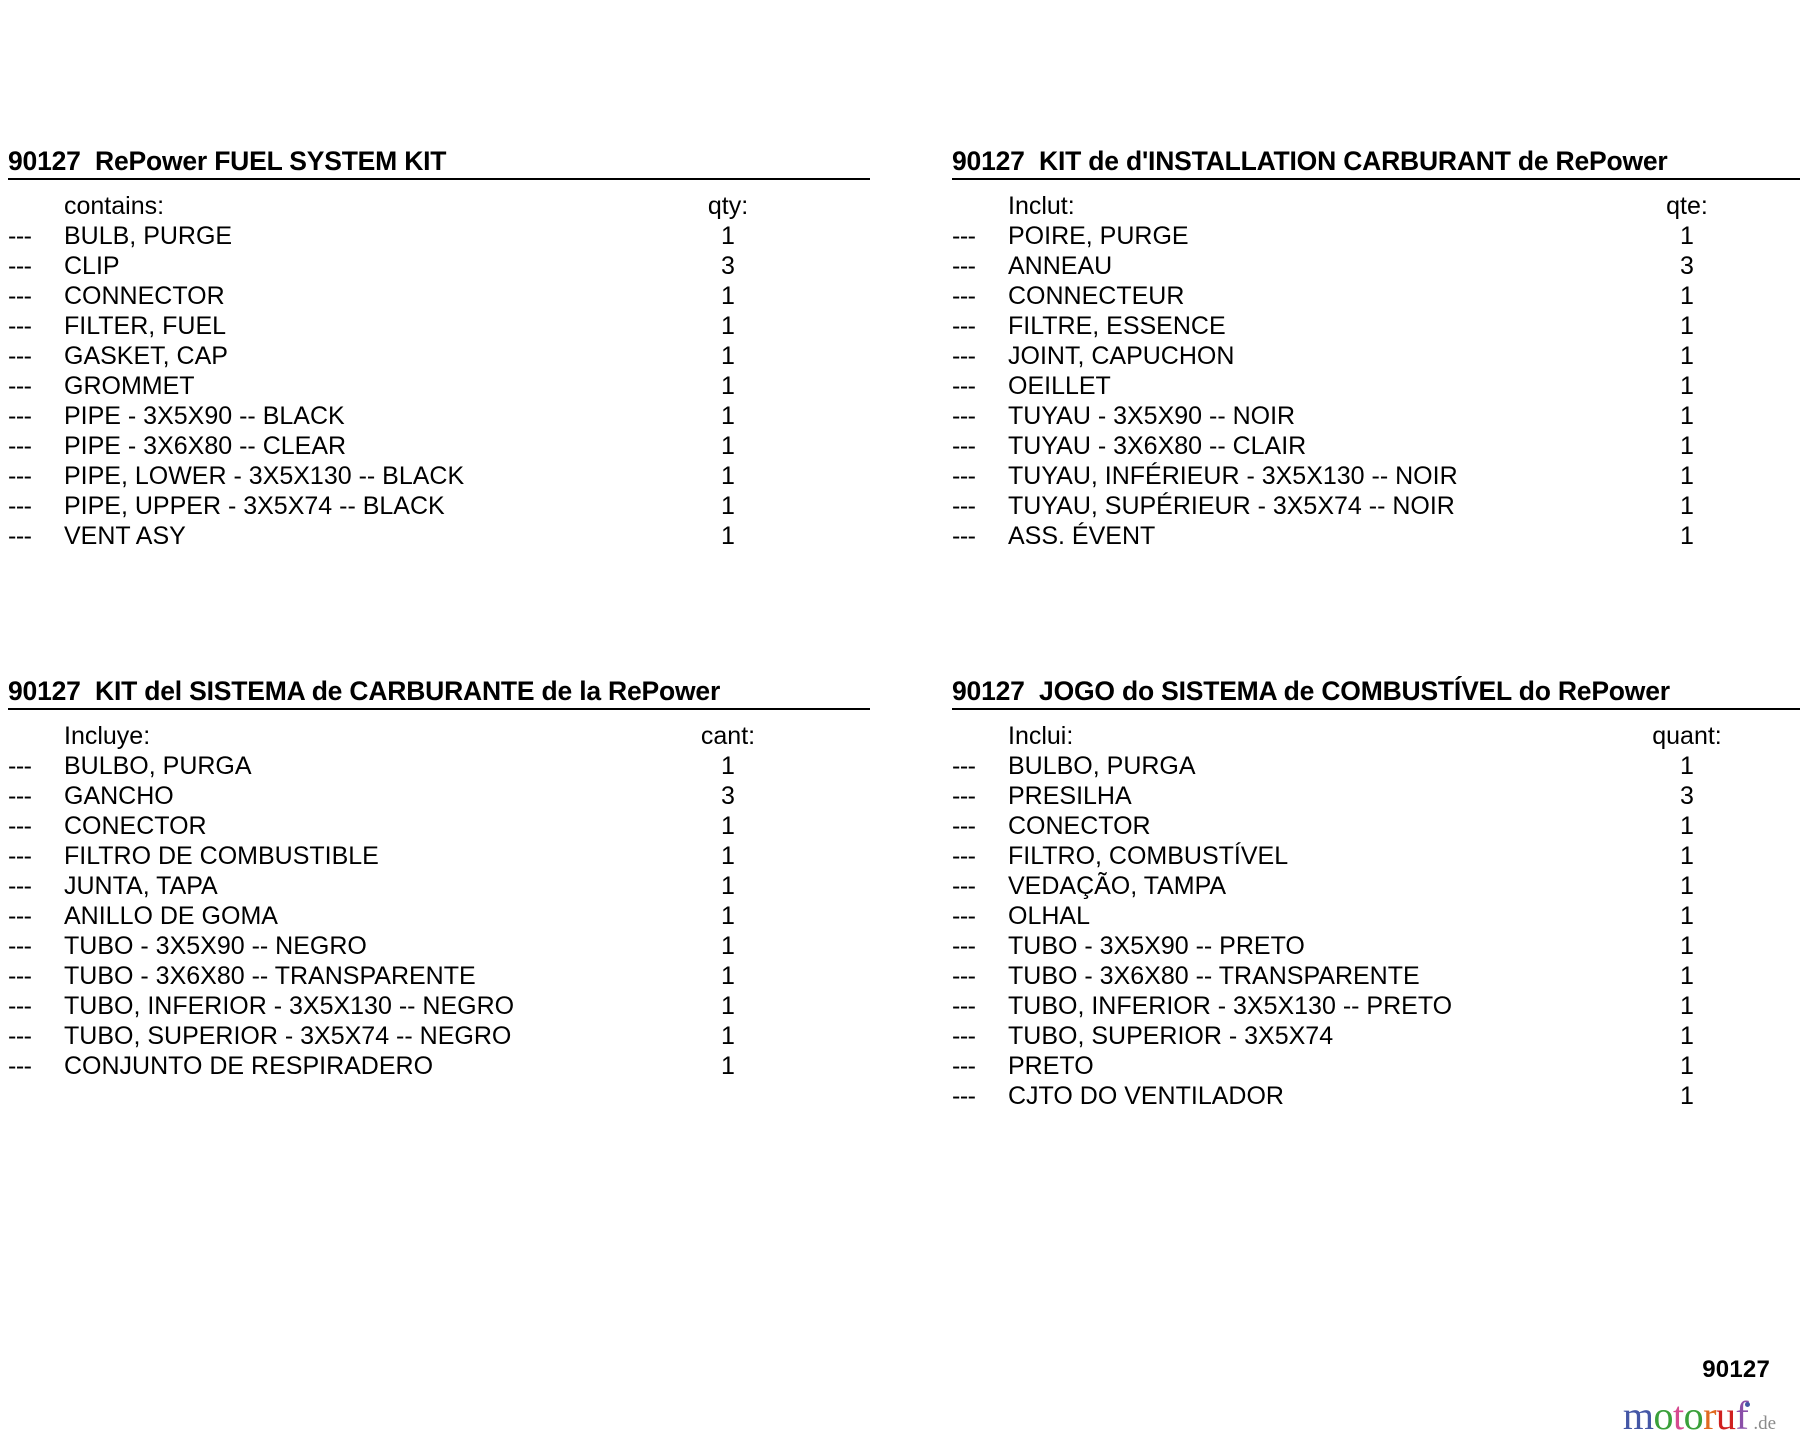  What do you see at coordinates (1376, 178) in the screenshot?
I see `title-divider-french` at bounding box center [1376, 178].